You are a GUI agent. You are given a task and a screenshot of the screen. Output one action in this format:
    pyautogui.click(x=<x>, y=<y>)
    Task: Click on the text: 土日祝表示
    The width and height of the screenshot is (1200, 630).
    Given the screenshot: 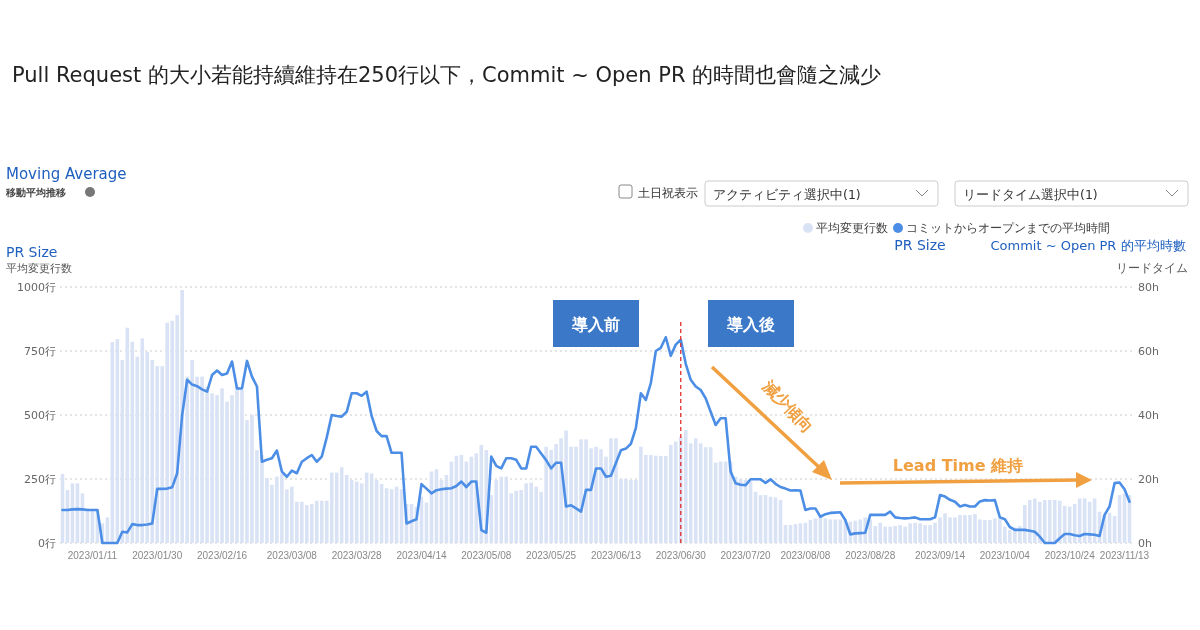 What is the action you would take?
    pyautogui.click(x=668, y=193)
    